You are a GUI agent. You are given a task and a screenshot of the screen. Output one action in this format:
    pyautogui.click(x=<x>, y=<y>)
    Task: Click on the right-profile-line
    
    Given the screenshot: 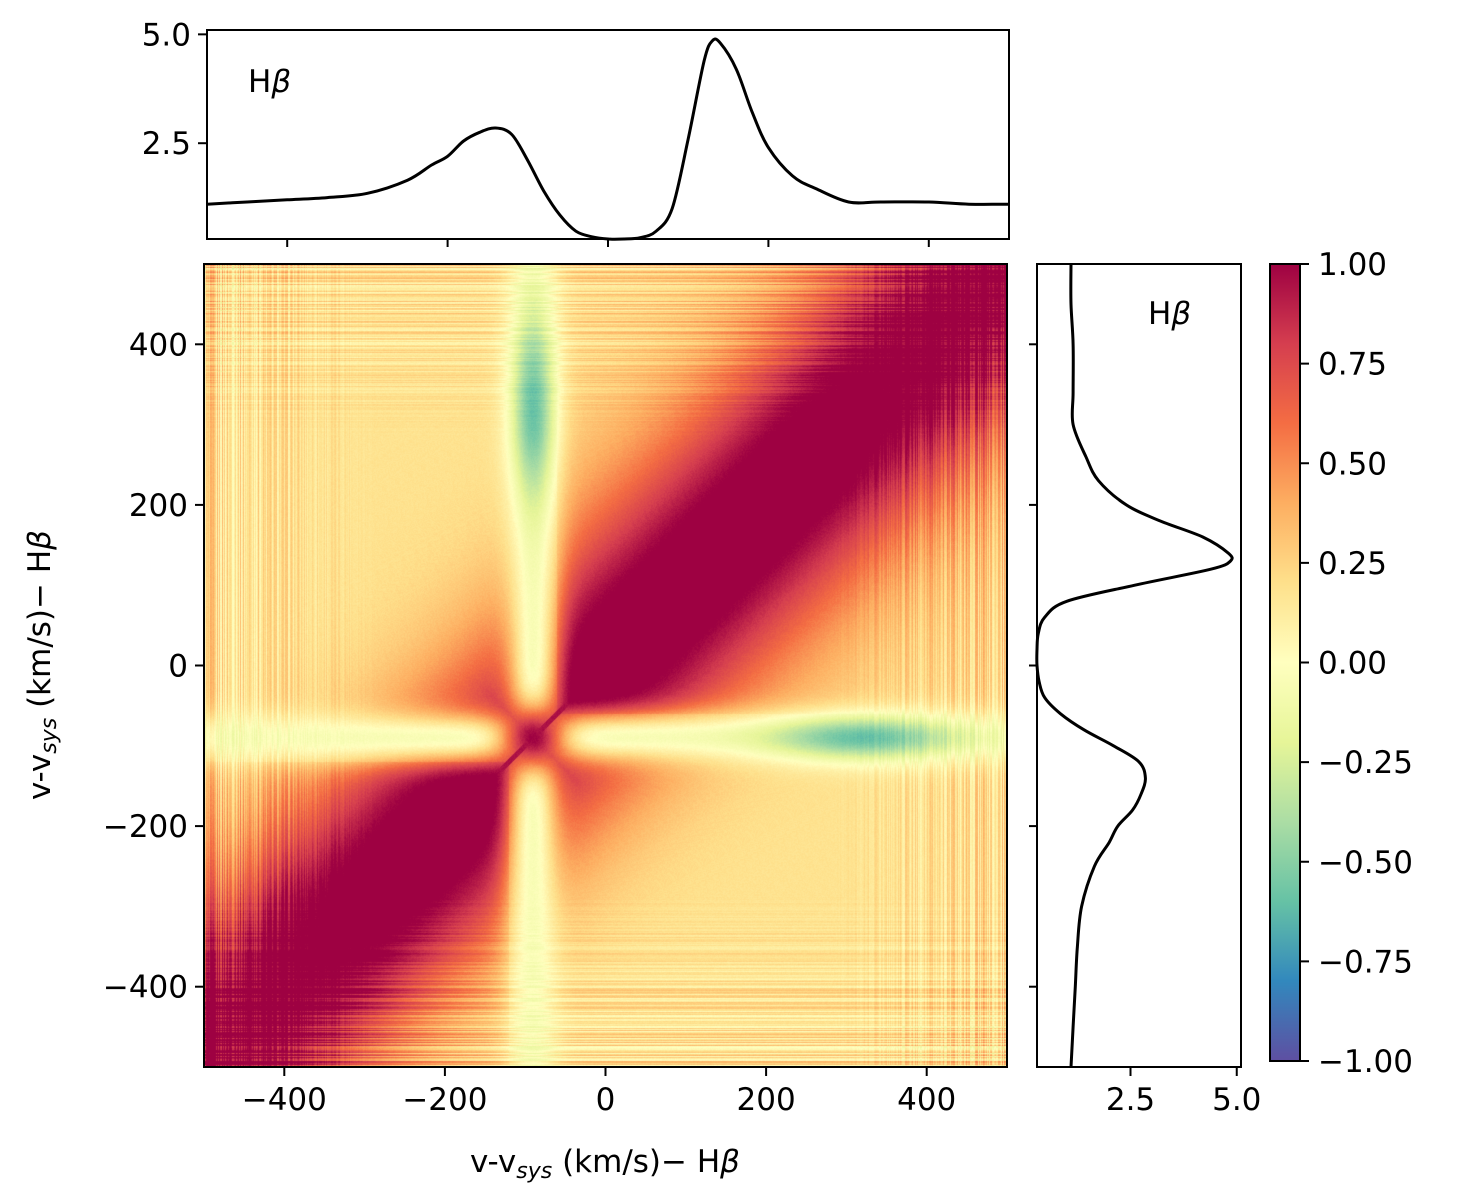 What is the action you would take?
    pyautogui.click(x=1134, y=665)
    